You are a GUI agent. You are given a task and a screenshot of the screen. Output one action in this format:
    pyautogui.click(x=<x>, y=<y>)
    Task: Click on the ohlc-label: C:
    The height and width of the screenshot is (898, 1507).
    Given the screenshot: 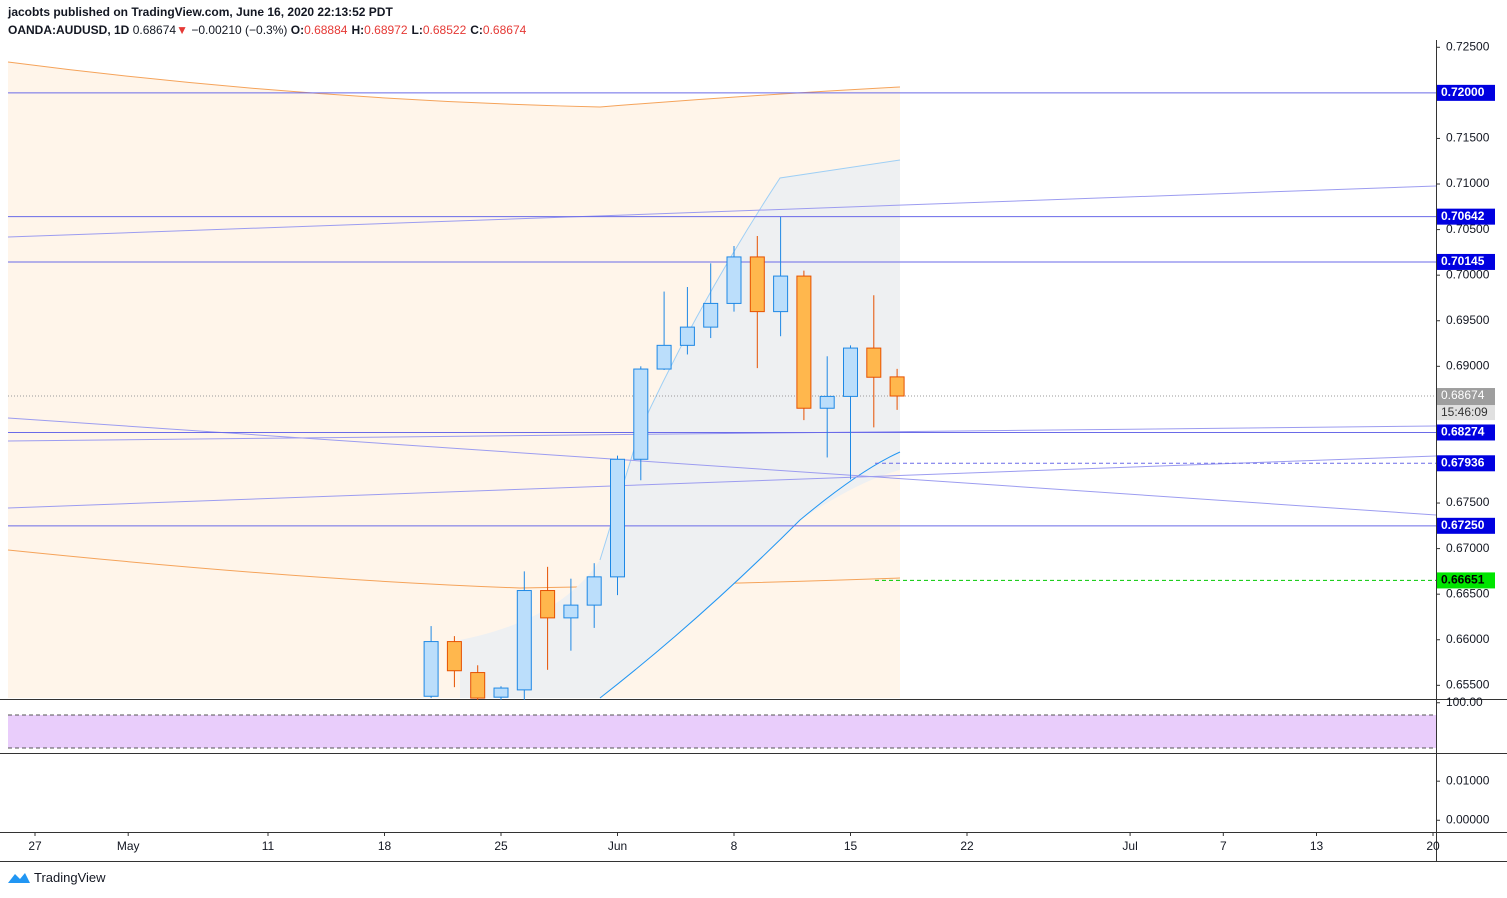 What is the action you would take?
    pyautogui.click(x=476, y=30)
    